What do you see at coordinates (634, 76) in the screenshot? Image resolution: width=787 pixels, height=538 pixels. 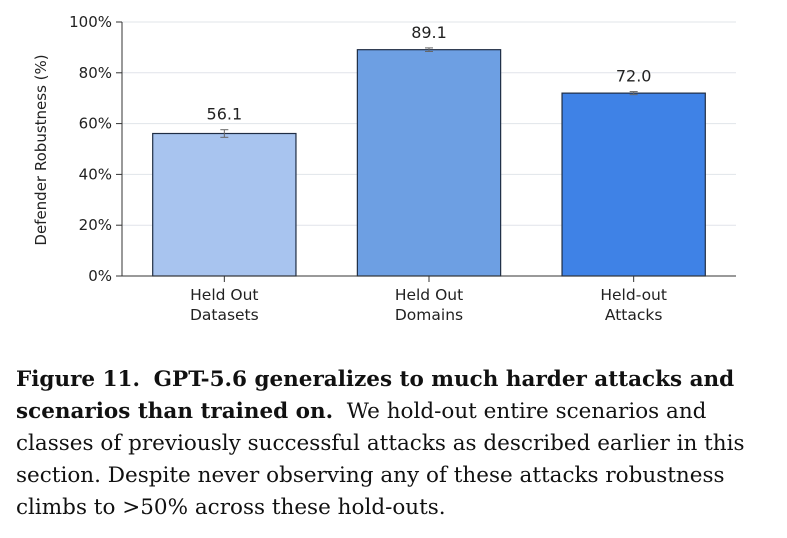 I see `data-label: 72.0` at bounding box center [634, 76].